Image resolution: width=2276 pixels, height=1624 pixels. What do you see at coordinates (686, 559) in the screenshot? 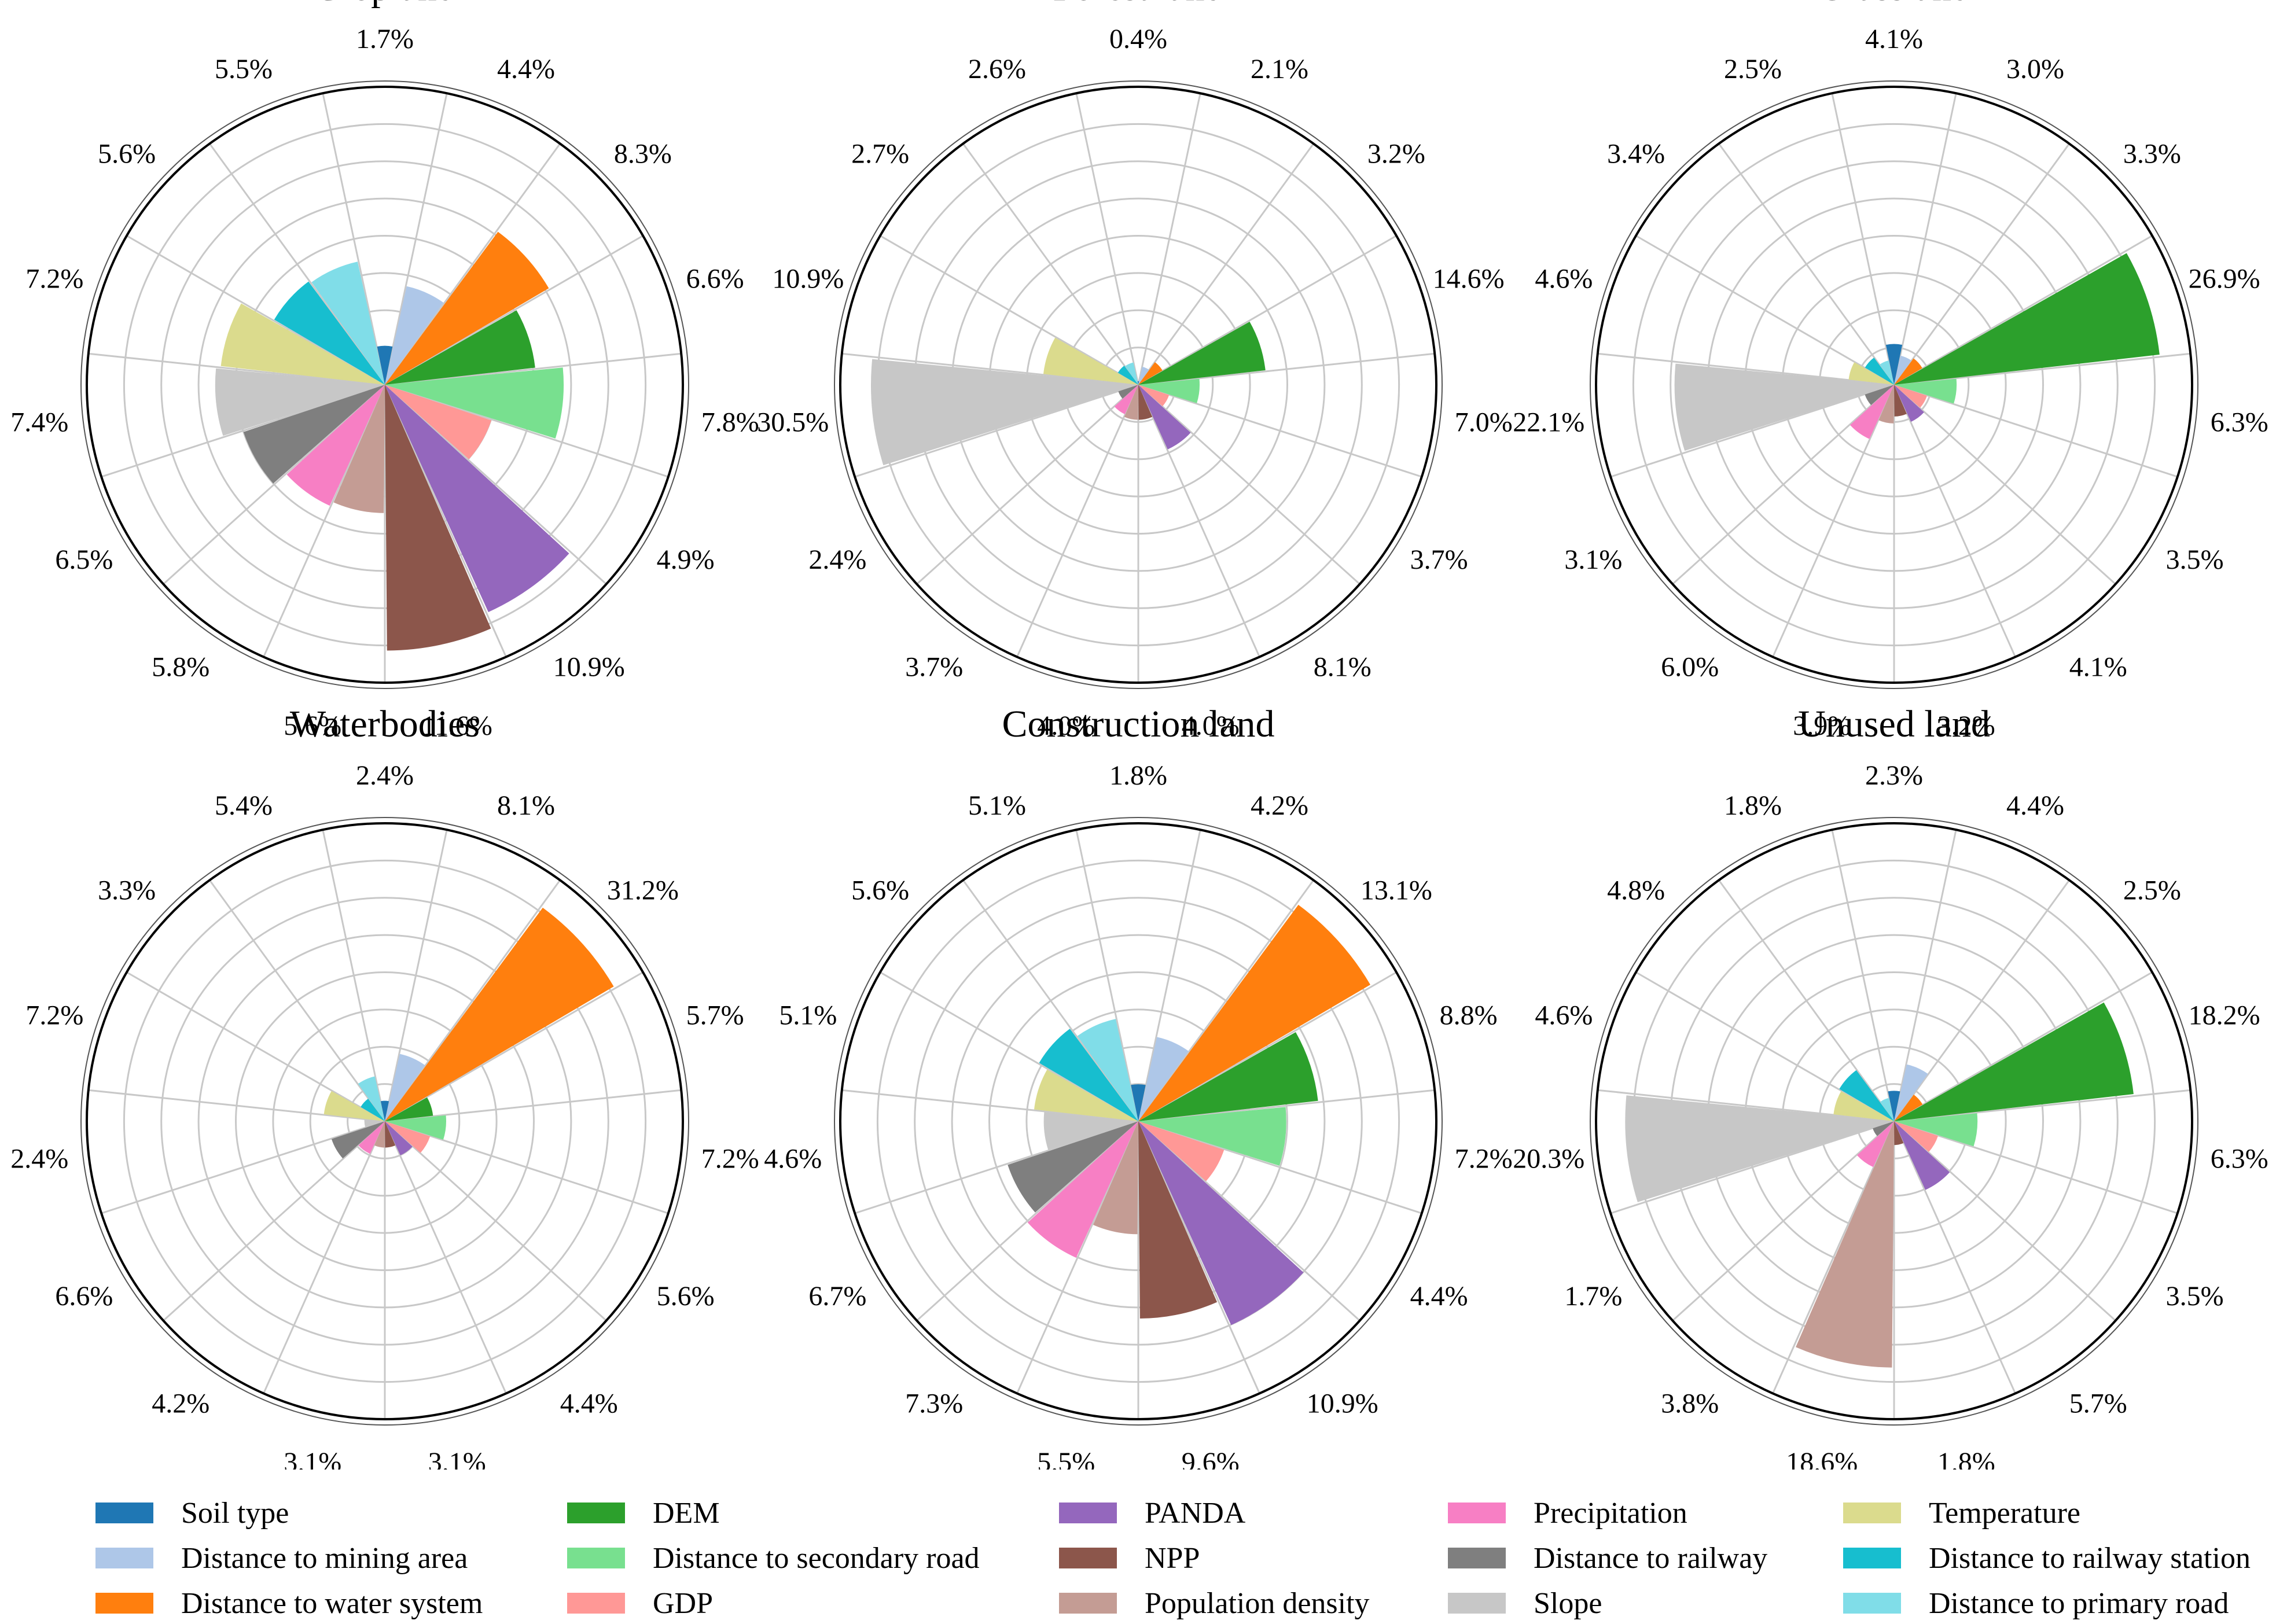
I see `bar-label: 4.9%` at bounding box center [686, 559].